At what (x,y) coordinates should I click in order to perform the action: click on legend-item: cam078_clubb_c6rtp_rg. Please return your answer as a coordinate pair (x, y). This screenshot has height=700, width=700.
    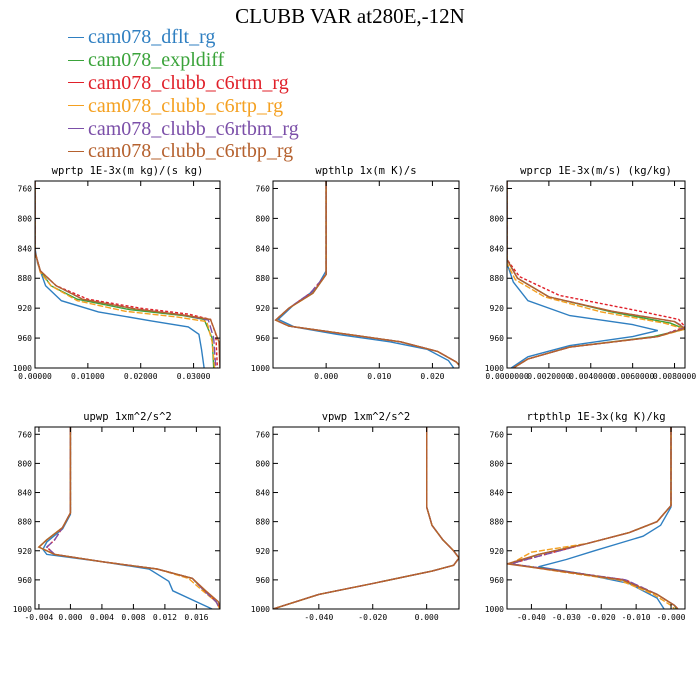
    Looking at the image, I should click on (183, 105).